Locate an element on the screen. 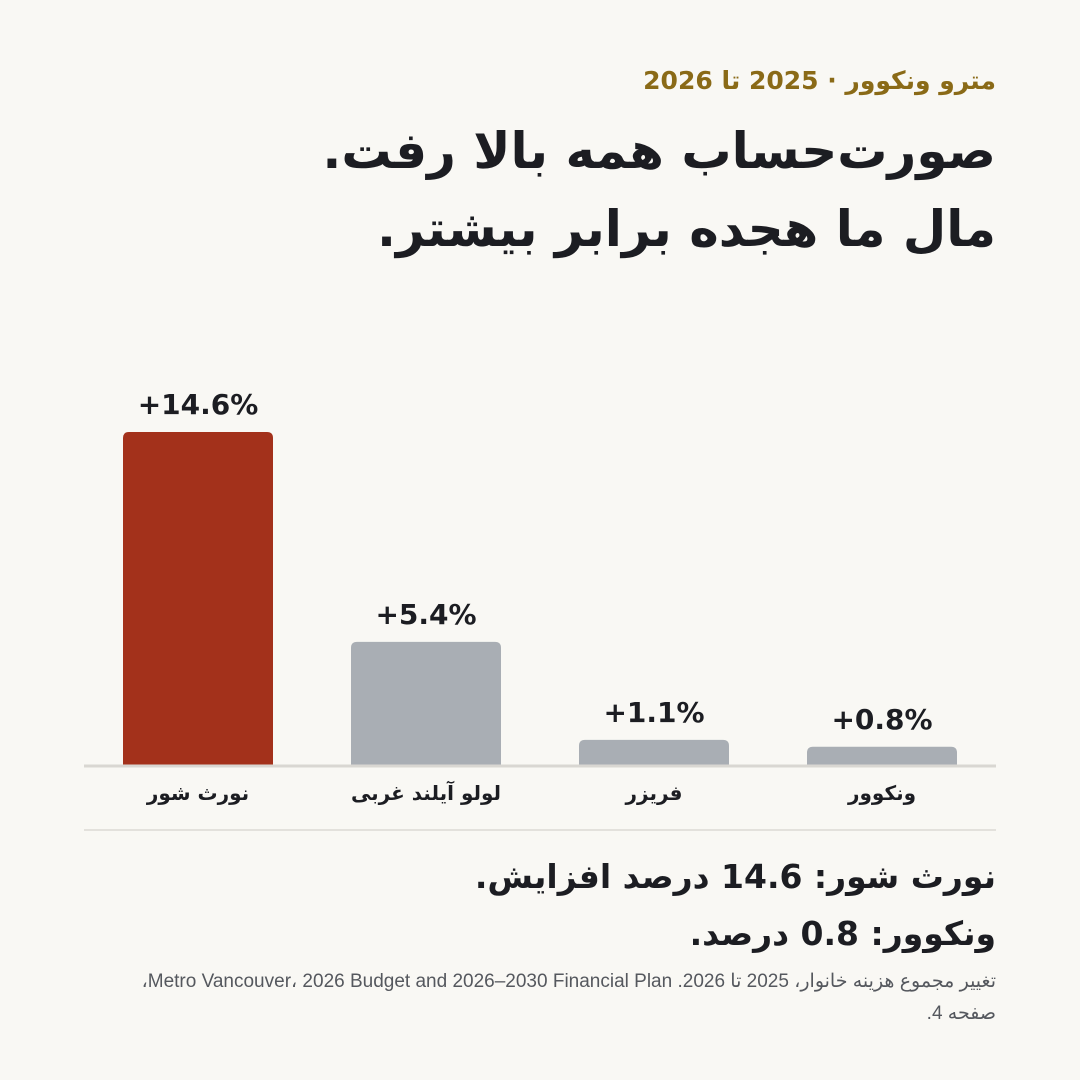  category-label: نورث شور is located at coordinates (197, 793).